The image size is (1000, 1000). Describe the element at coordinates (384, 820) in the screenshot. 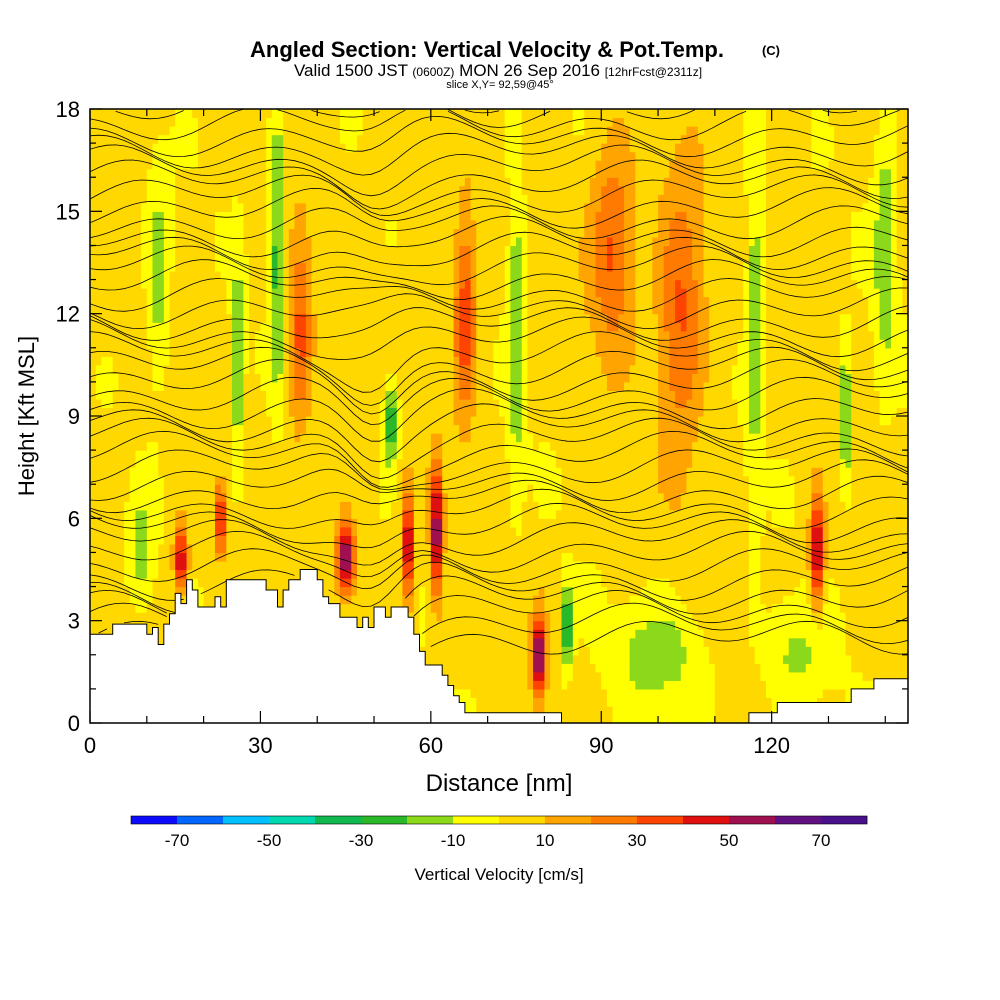

I see `colorbar-swatch` at that location.